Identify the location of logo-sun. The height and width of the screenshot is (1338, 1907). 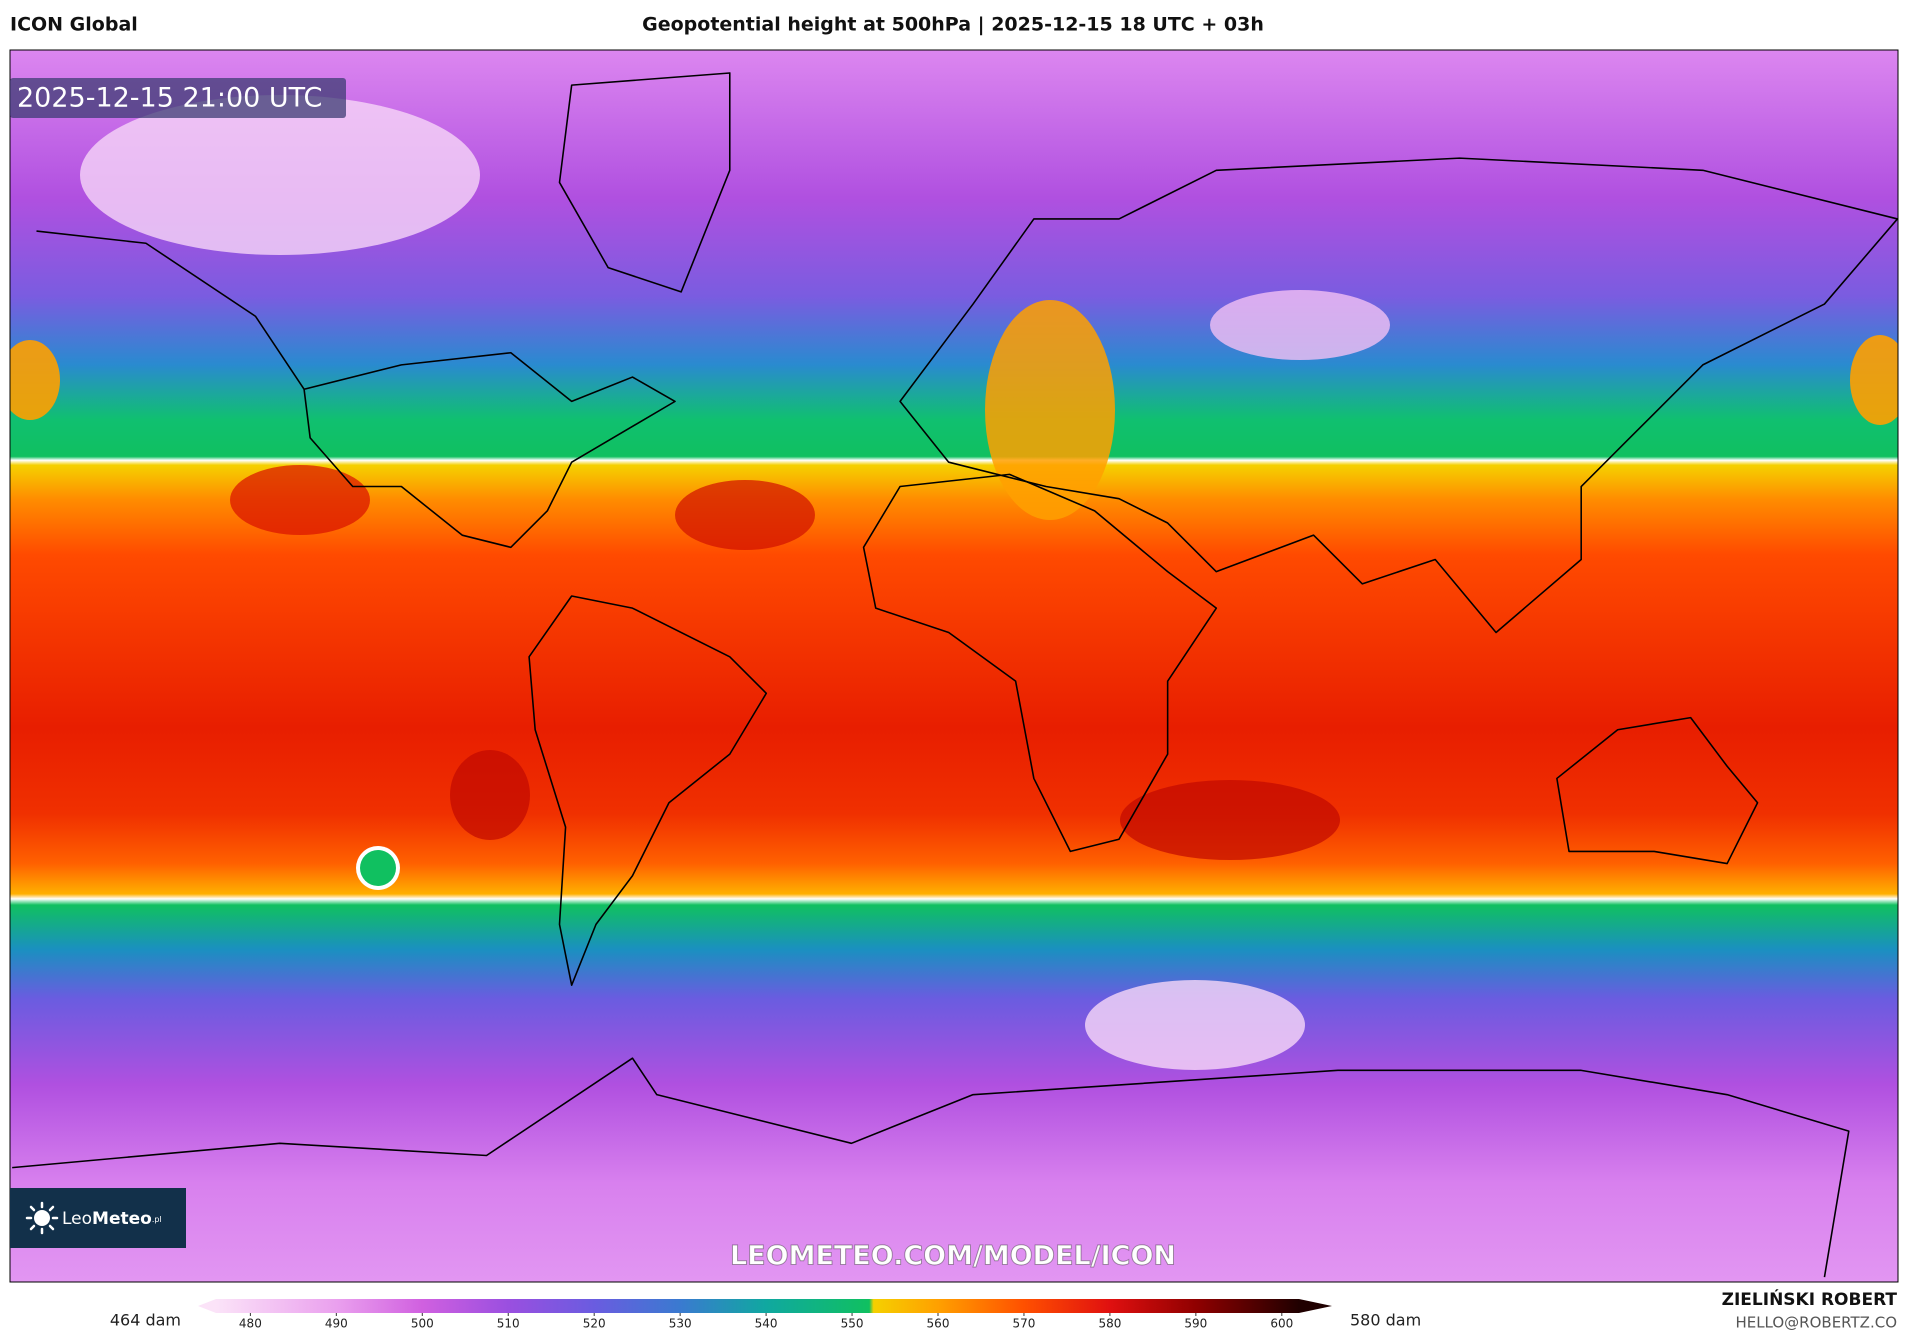
(42, 1218).